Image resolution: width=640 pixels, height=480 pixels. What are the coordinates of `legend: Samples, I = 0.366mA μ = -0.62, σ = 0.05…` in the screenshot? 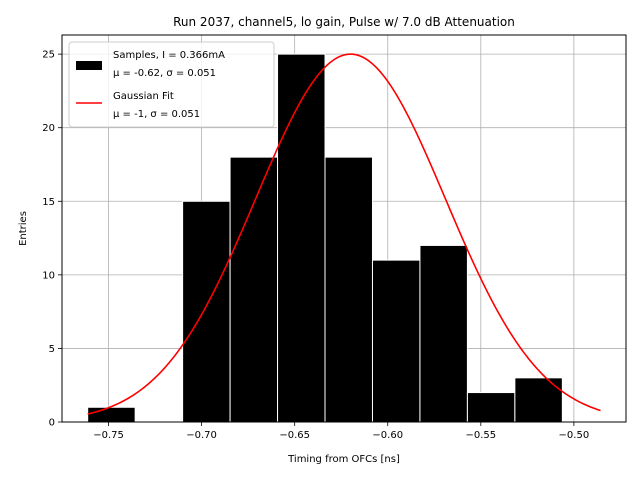 It's located at (171, 84).